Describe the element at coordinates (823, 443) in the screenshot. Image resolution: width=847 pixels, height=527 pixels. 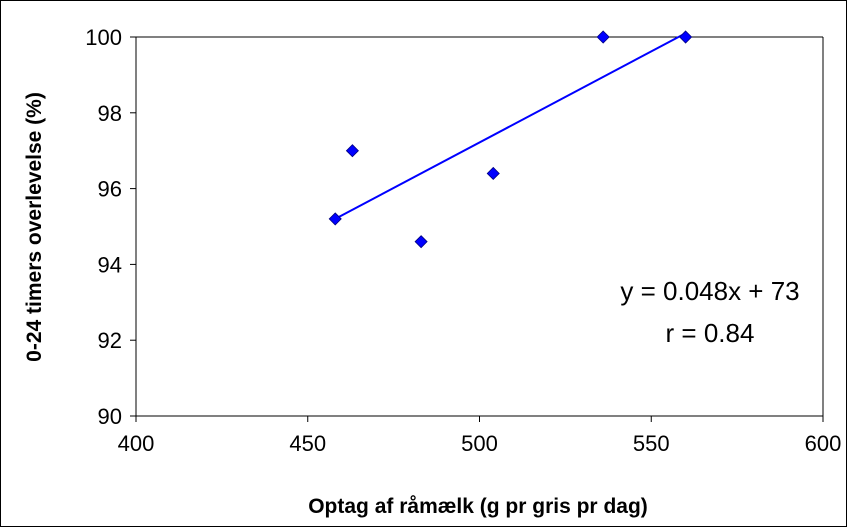
I see `x-tick-label: 600` at that location.